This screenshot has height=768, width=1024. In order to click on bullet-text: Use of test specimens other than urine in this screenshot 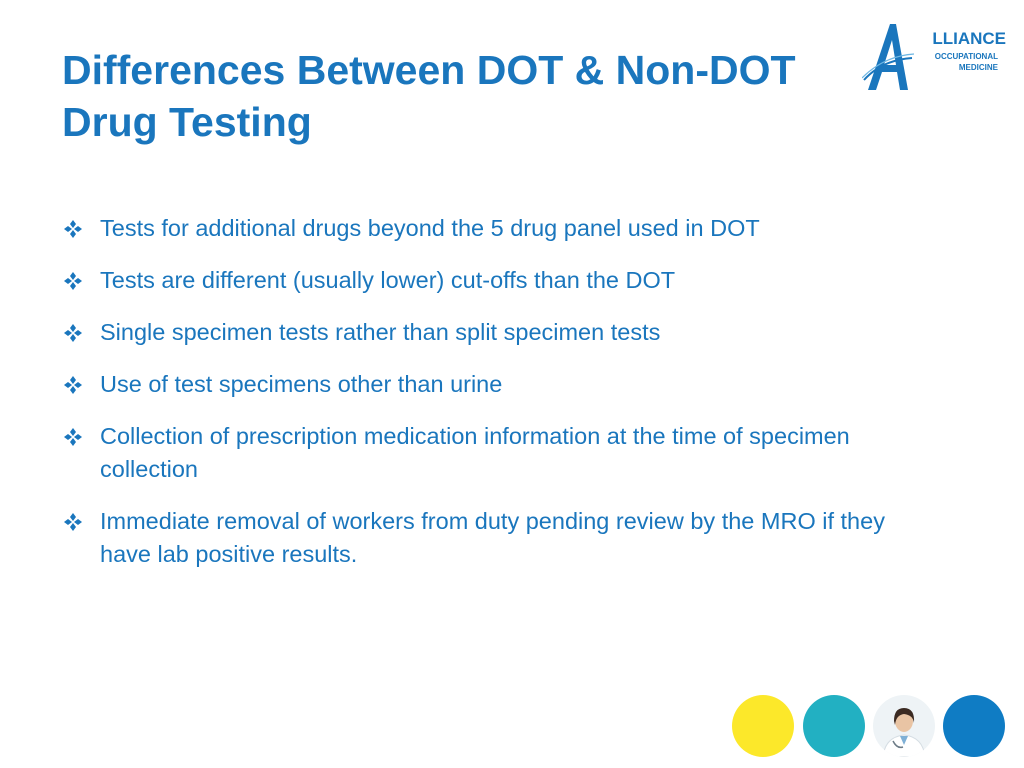, I will do `click(301, 384)`.